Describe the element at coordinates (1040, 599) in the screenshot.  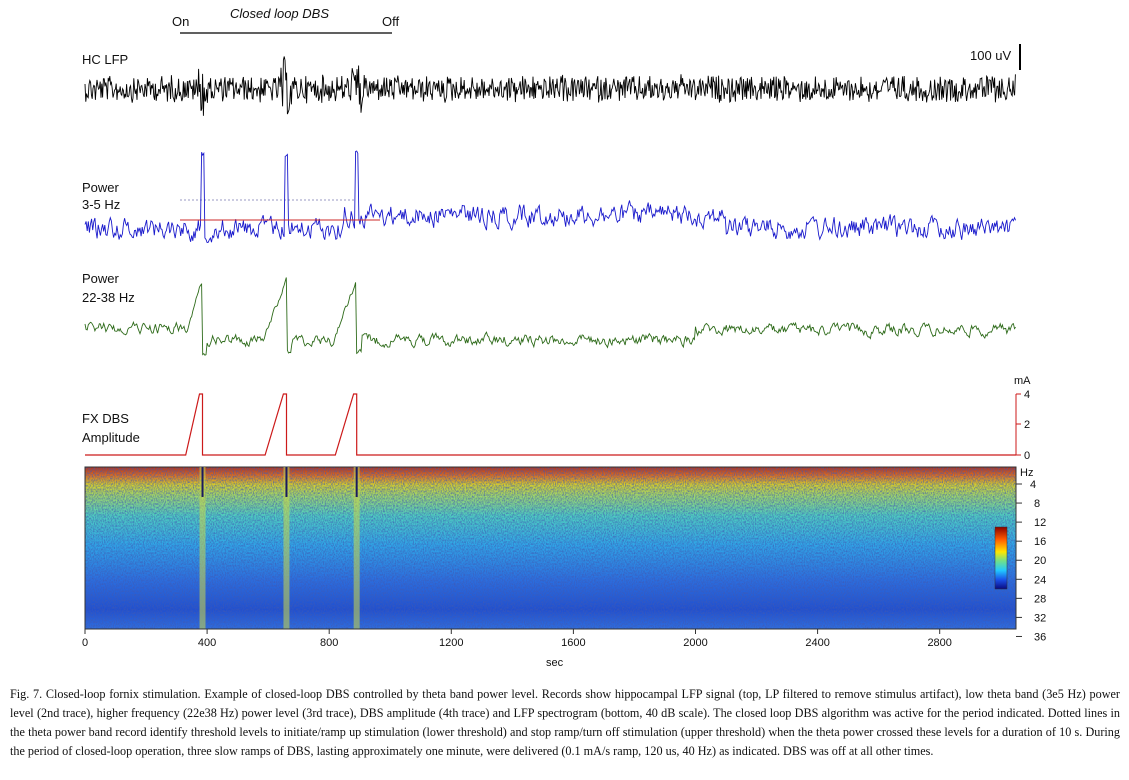
I see `frequency-tick-label: 28` at that location.